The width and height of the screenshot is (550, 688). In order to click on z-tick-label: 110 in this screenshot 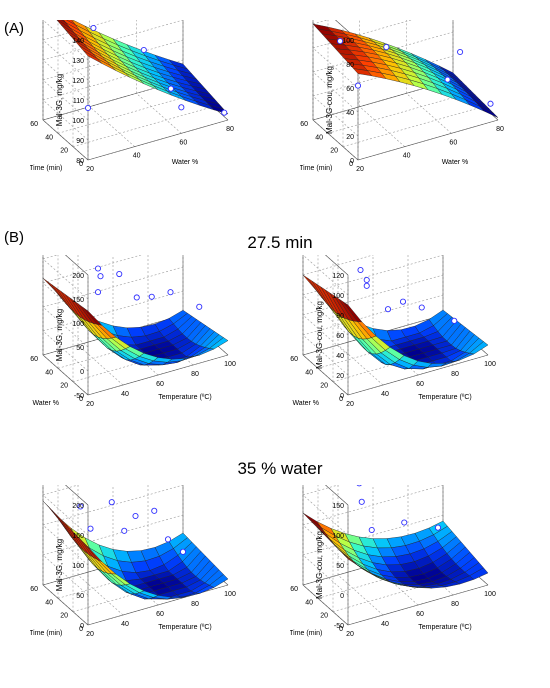, I will do `click(78, 101)`.